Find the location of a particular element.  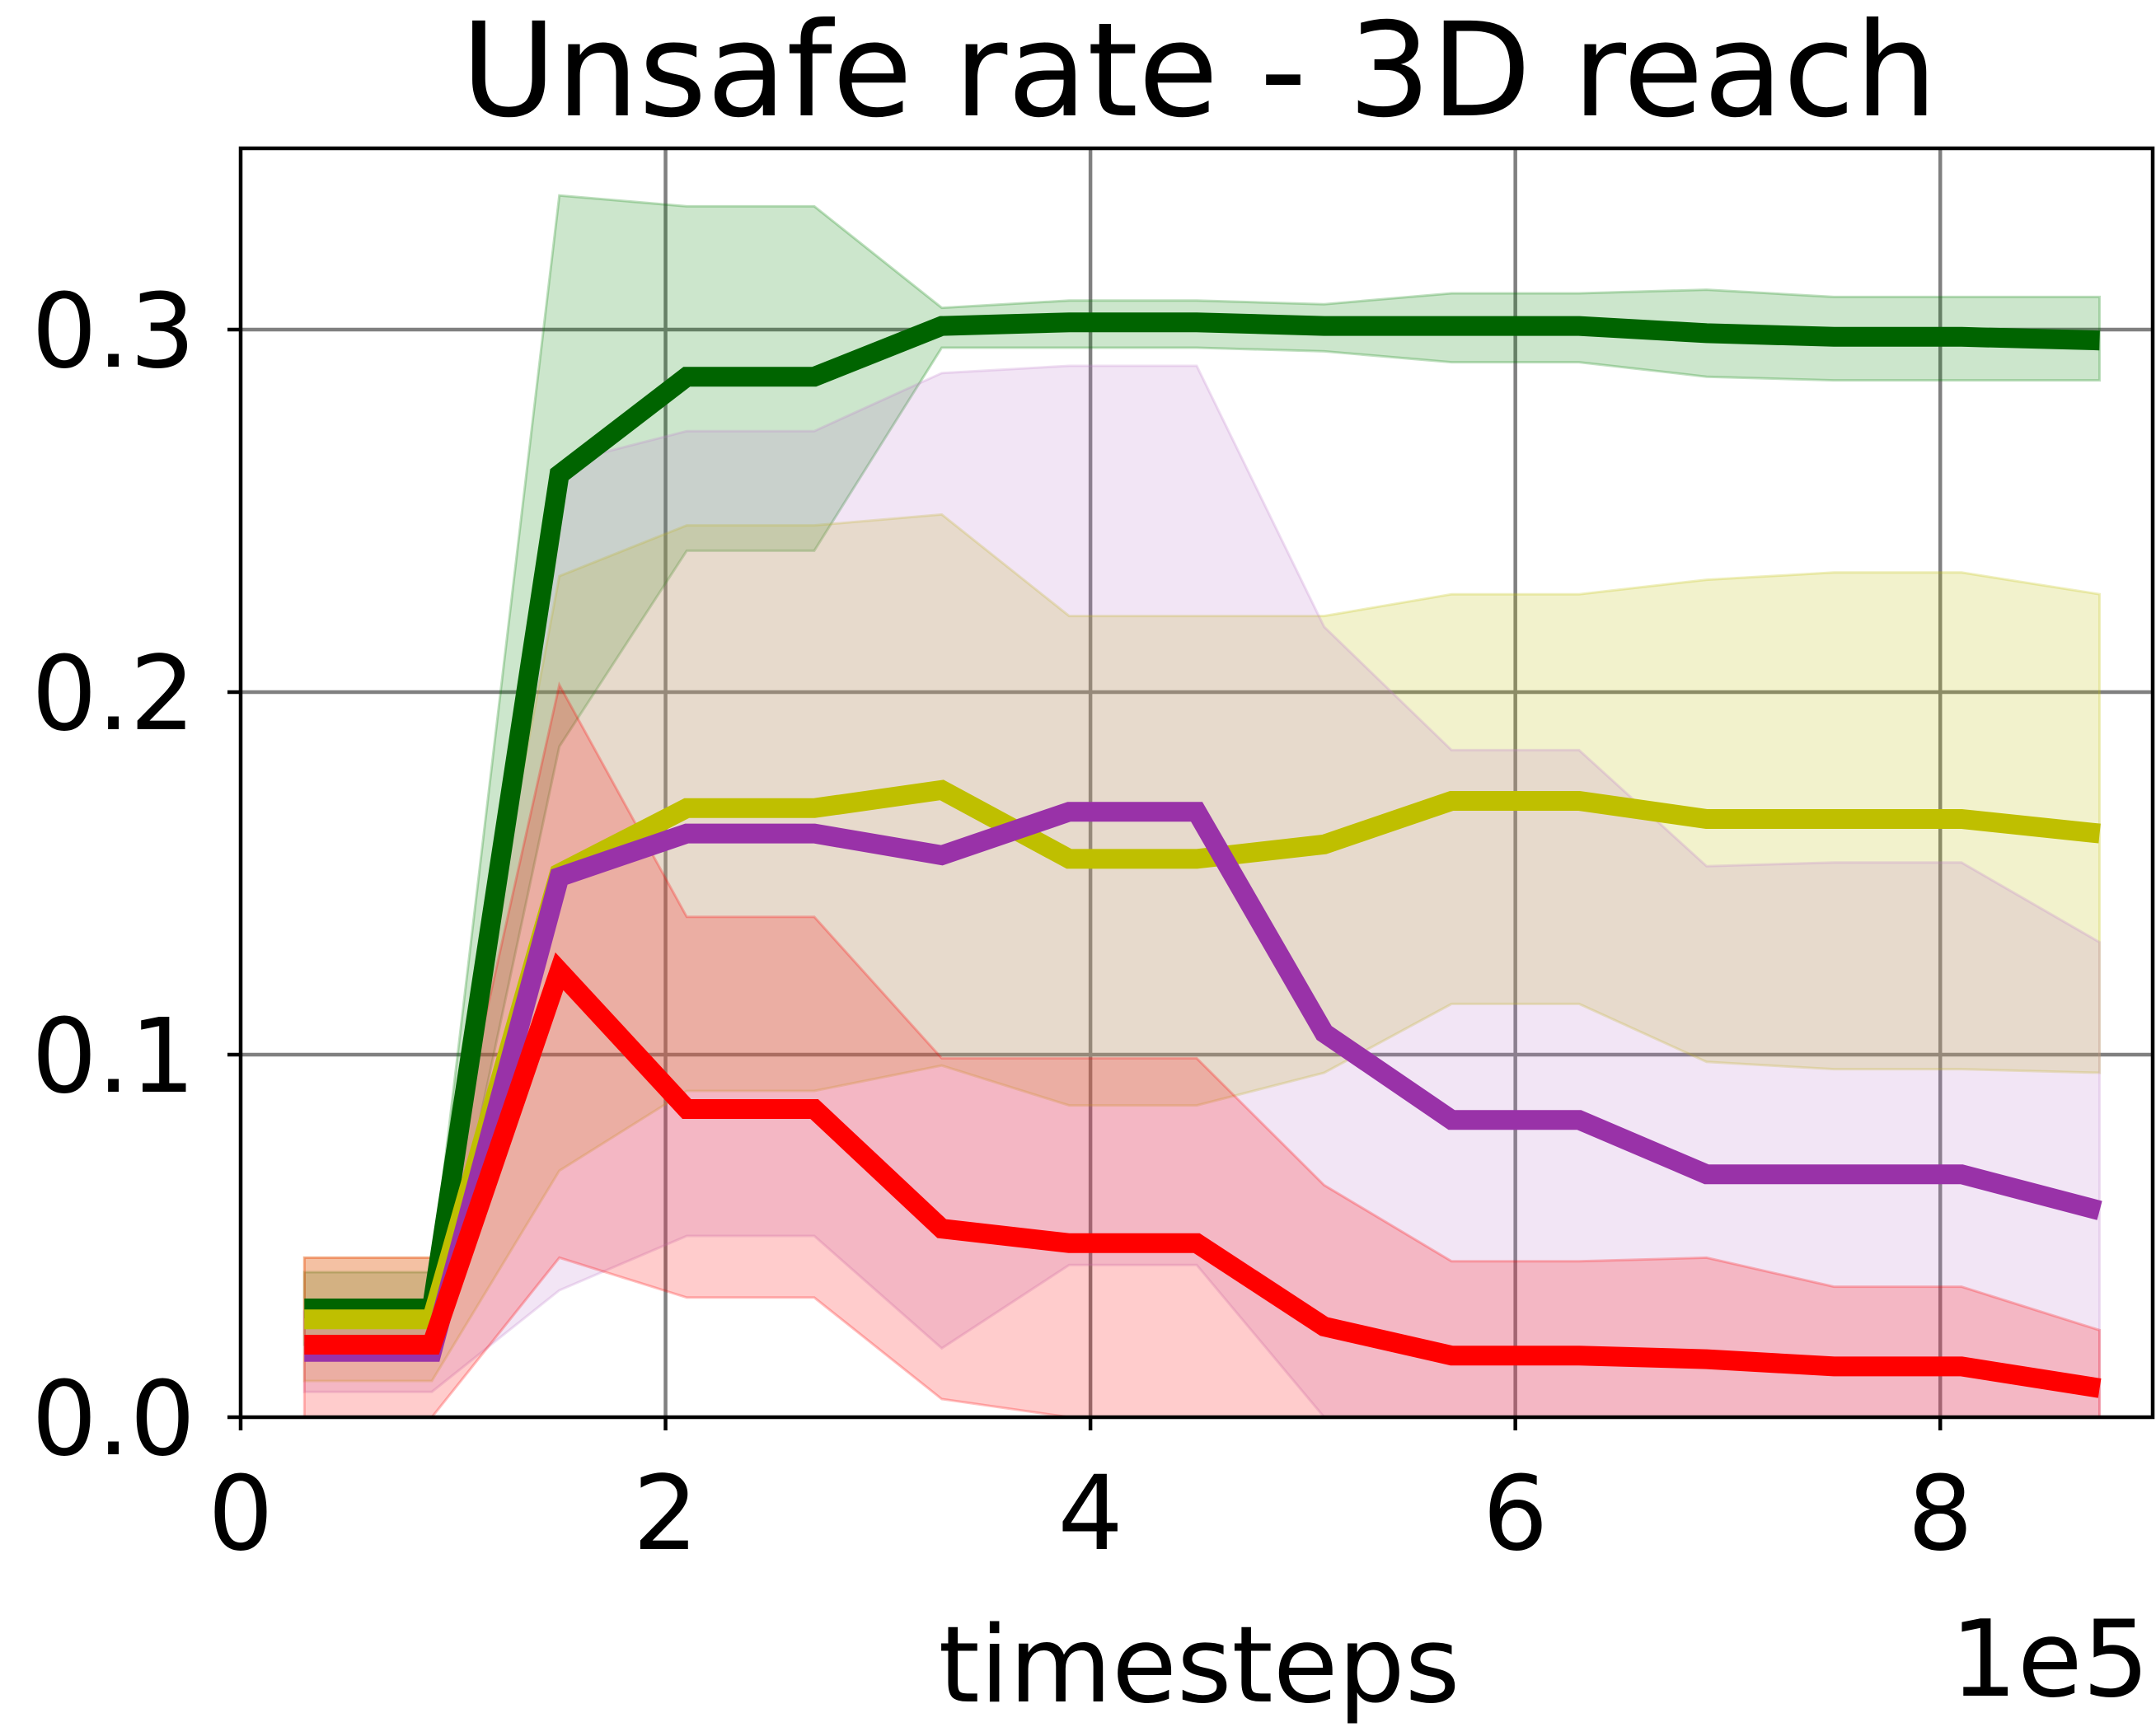

y-tick-label: 0.1 is located at coordinates (113, 1056).